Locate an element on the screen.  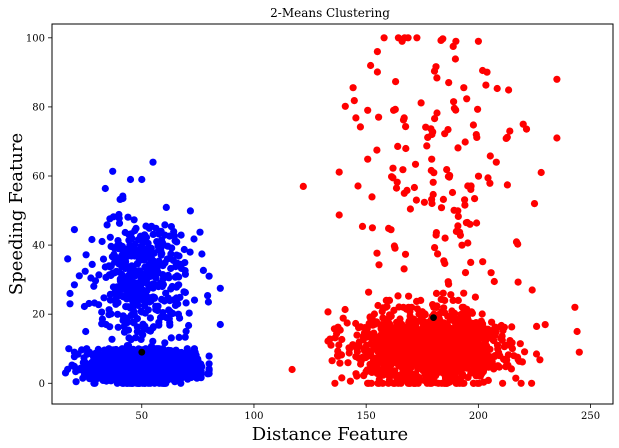
y-tick-label: 80 is located at coordinates (38, 107).